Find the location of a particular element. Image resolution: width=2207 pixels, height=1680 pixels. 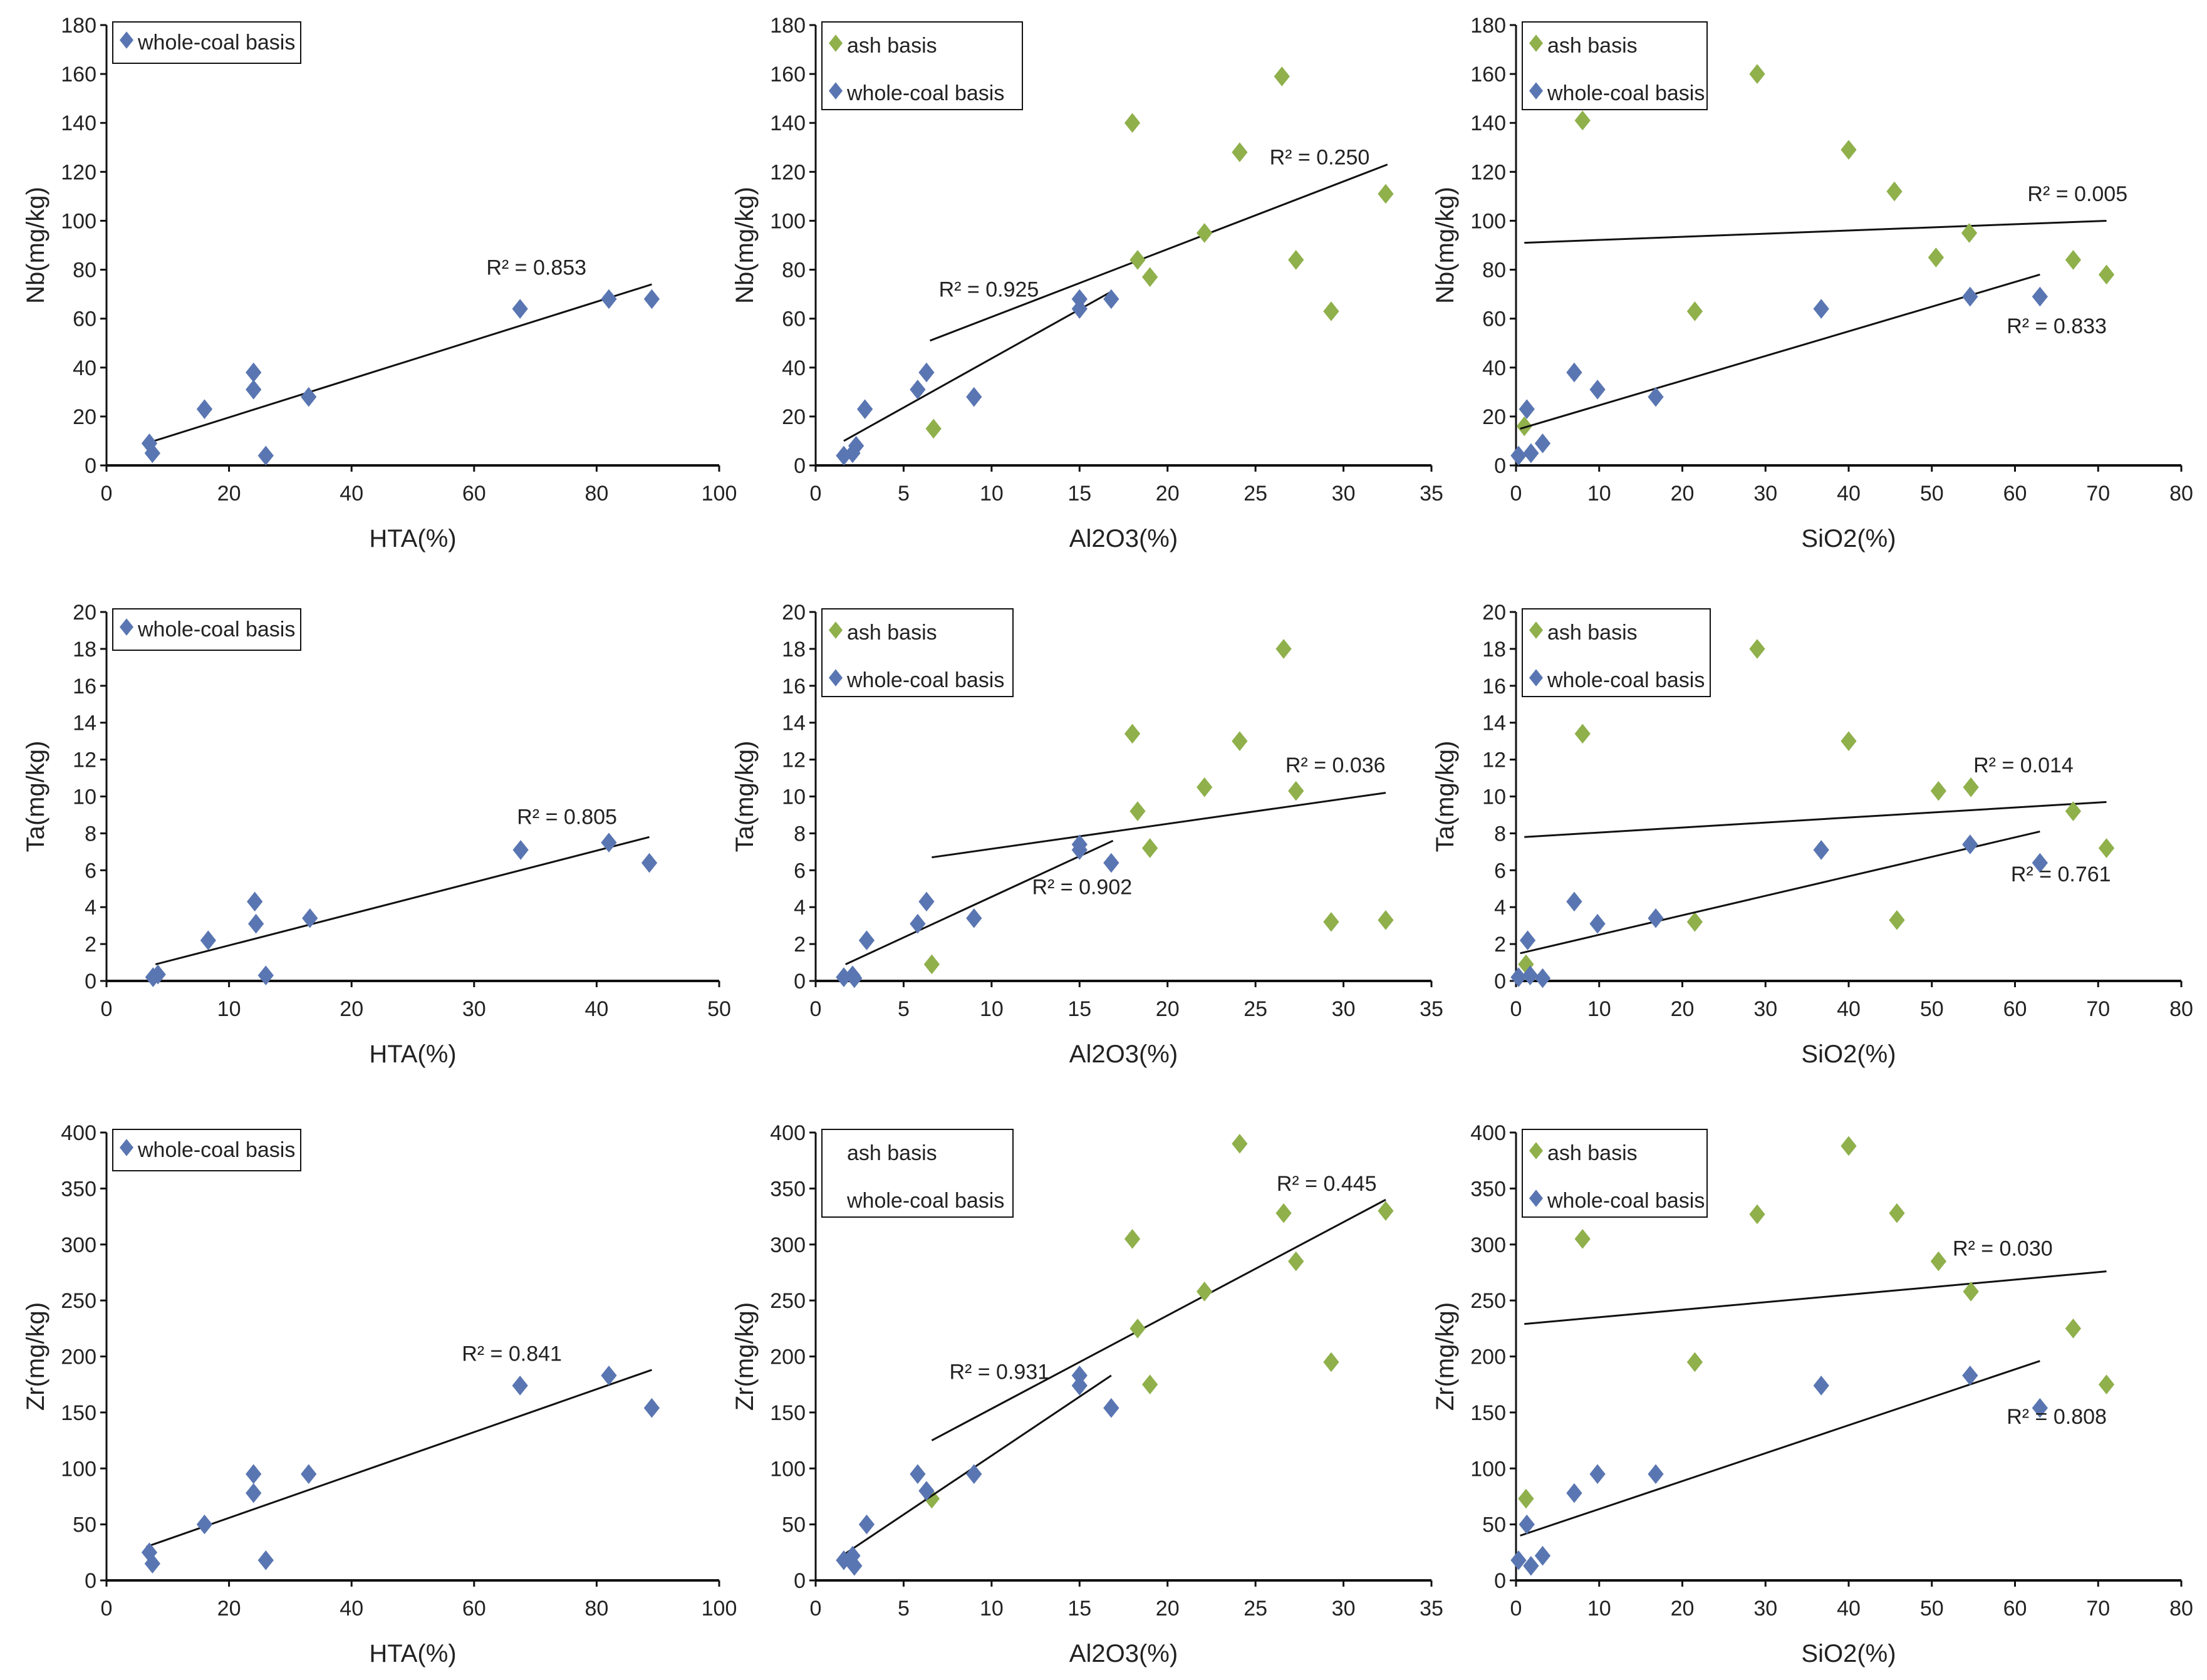

series-whole: R² = 0.833 is located at coordinates (1809, 370).